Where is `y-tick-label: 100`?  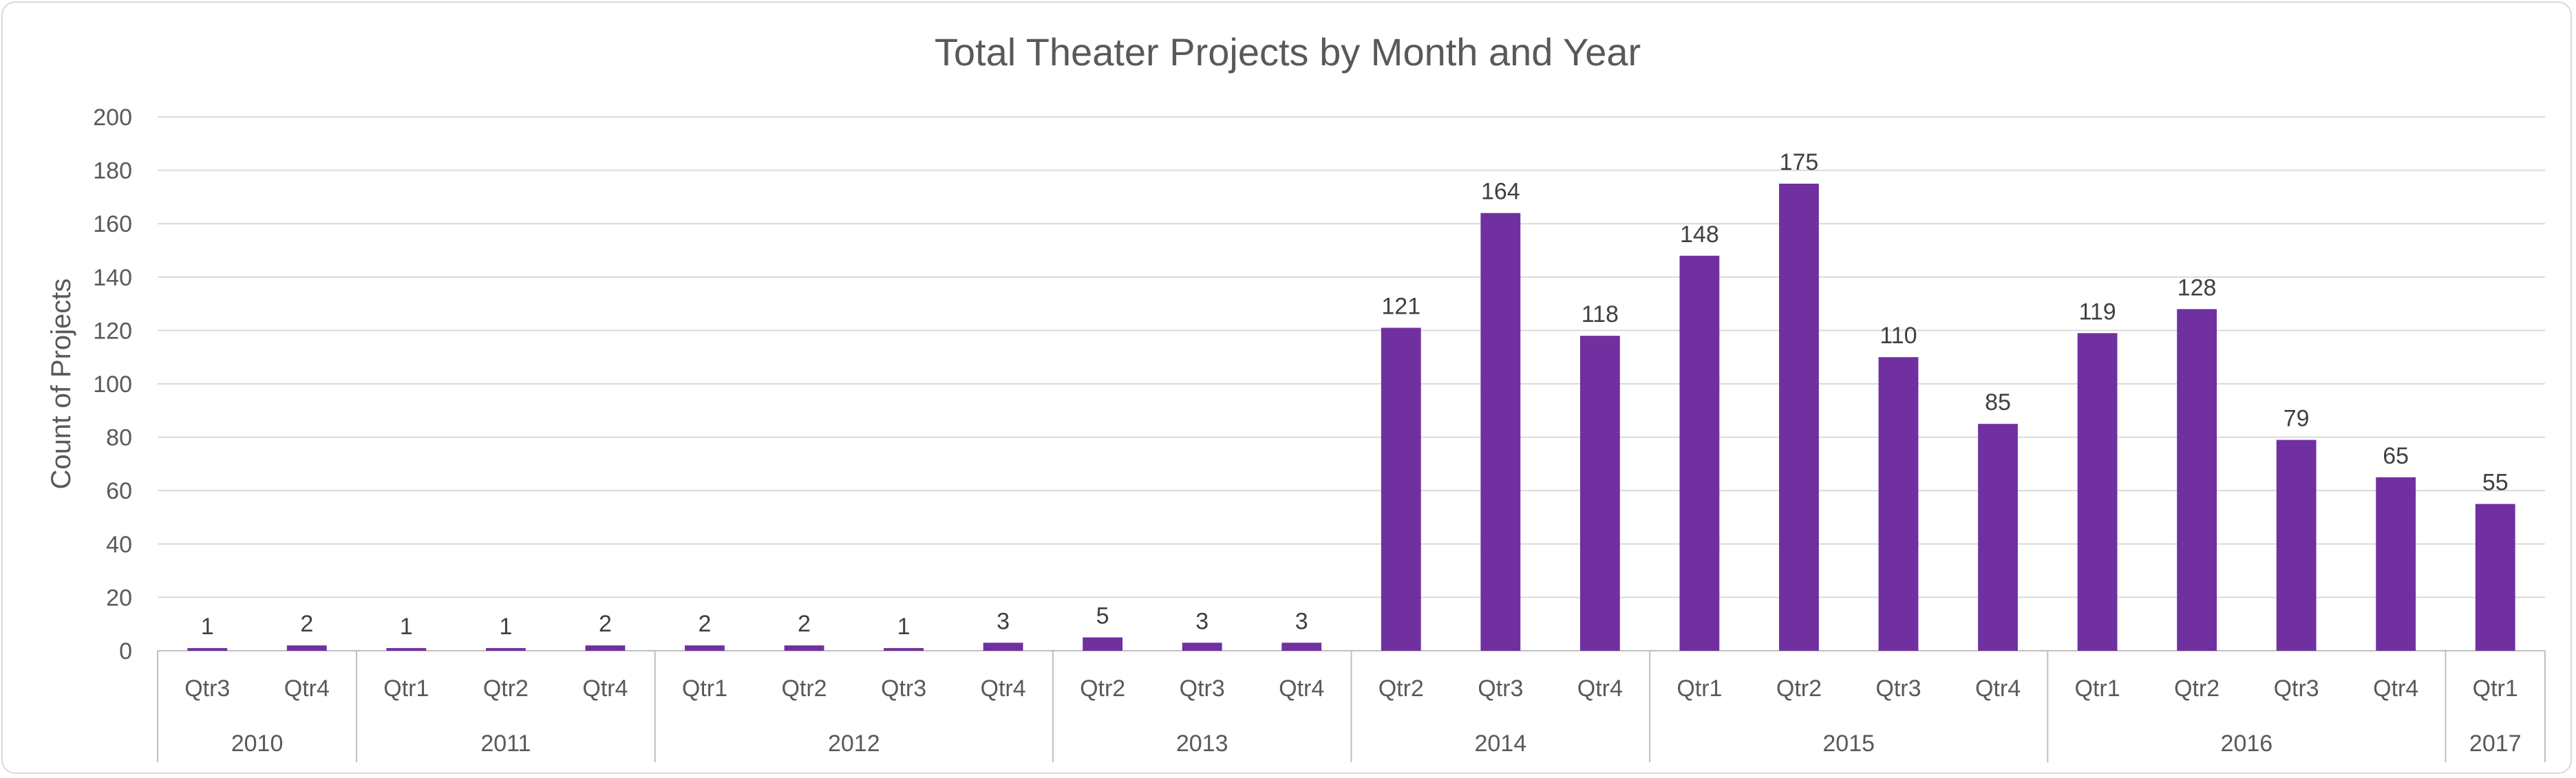 y-tick-label: 100 is located at coordinates (112, 384).